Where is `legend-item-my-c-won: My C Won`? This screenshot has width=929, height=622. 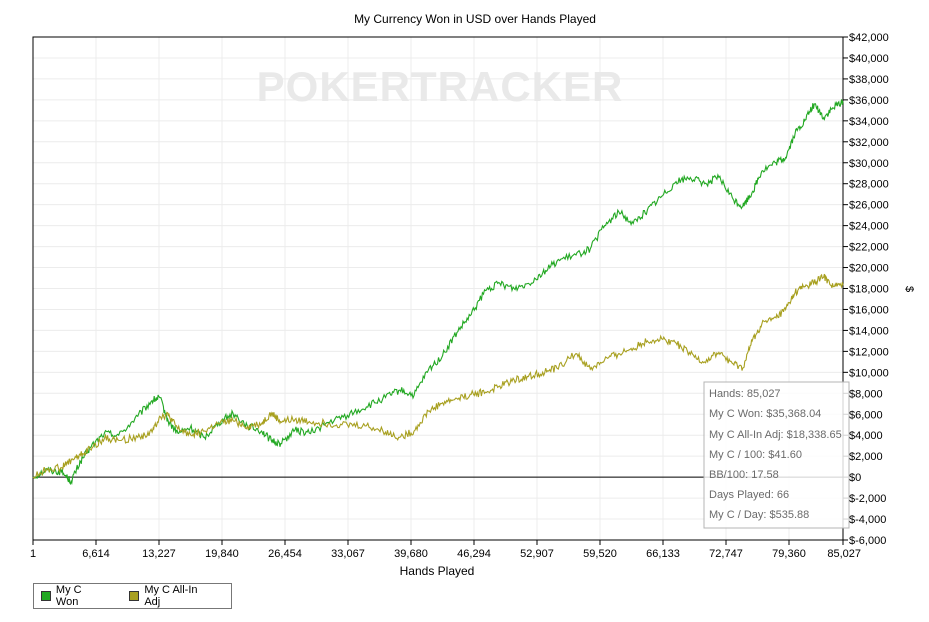 legend-item-my-c-won: My C Won is located at coordinates (73, 596).